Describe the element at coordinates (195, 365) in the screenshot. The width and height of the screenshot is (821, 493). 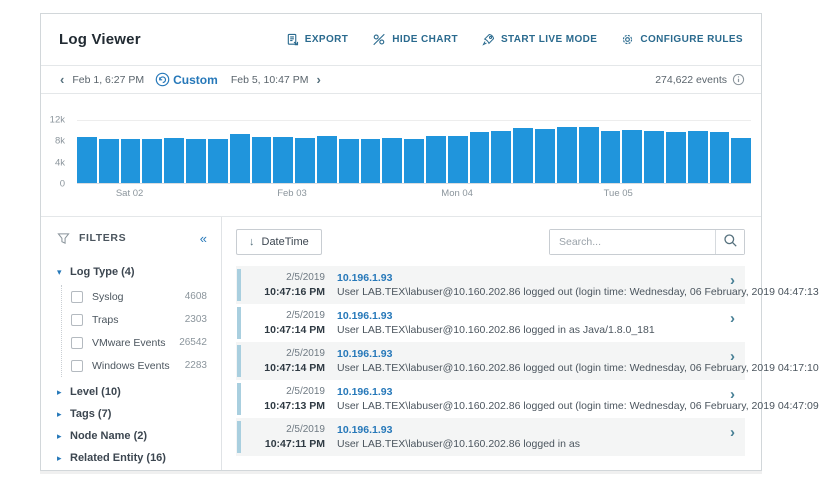
I see `filter-item-count: 2283` at that location.